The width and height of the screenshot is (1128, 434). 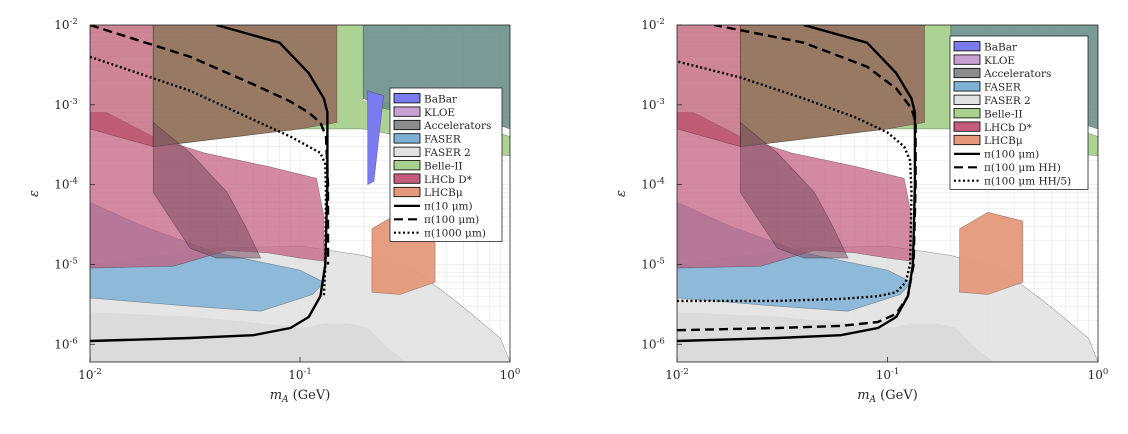 I want to click on legend-item: π(10 μm), so click(x=433, y=207).